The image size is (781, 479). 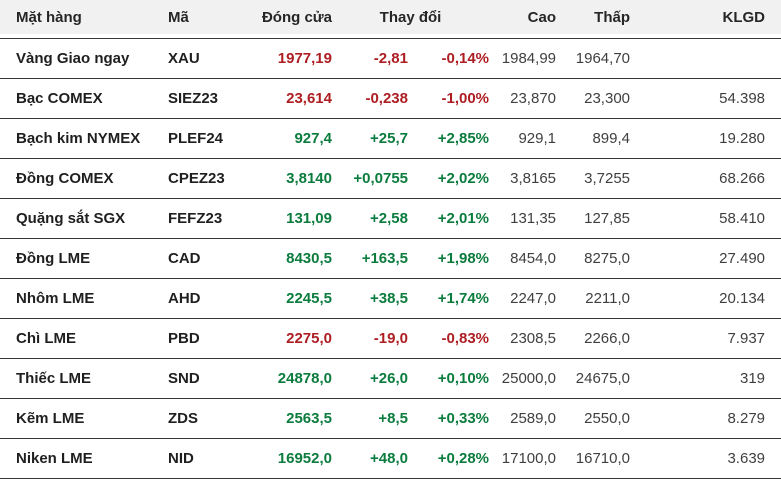 I want to click on cell-volume: 20.134, so click(x=705, y=298).